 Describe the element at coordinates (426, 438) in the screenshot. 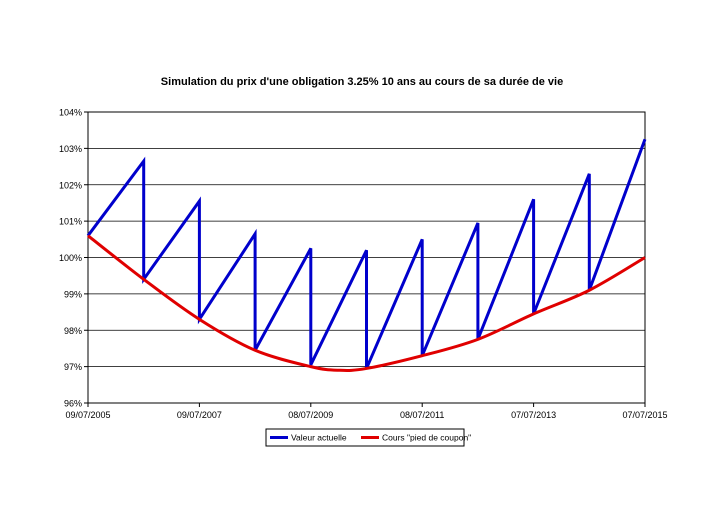

I see `legend-label-cours-pied-de-coupon: Cours "pied de coupon"` at that location.